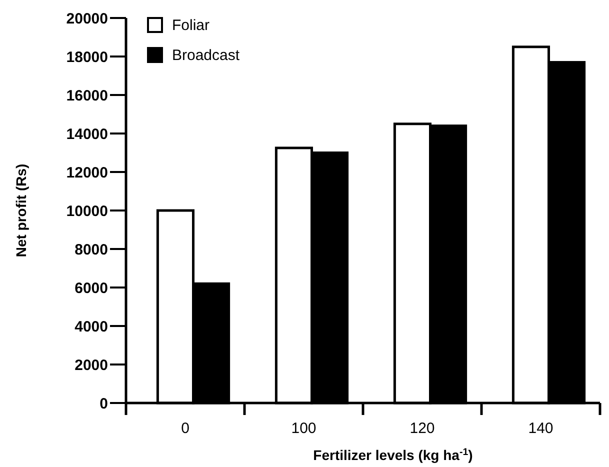  What do you see at coordinates (541, 428) in the screenshot?
I see `x-tick-label: 140` at bounding box center [541, 428].